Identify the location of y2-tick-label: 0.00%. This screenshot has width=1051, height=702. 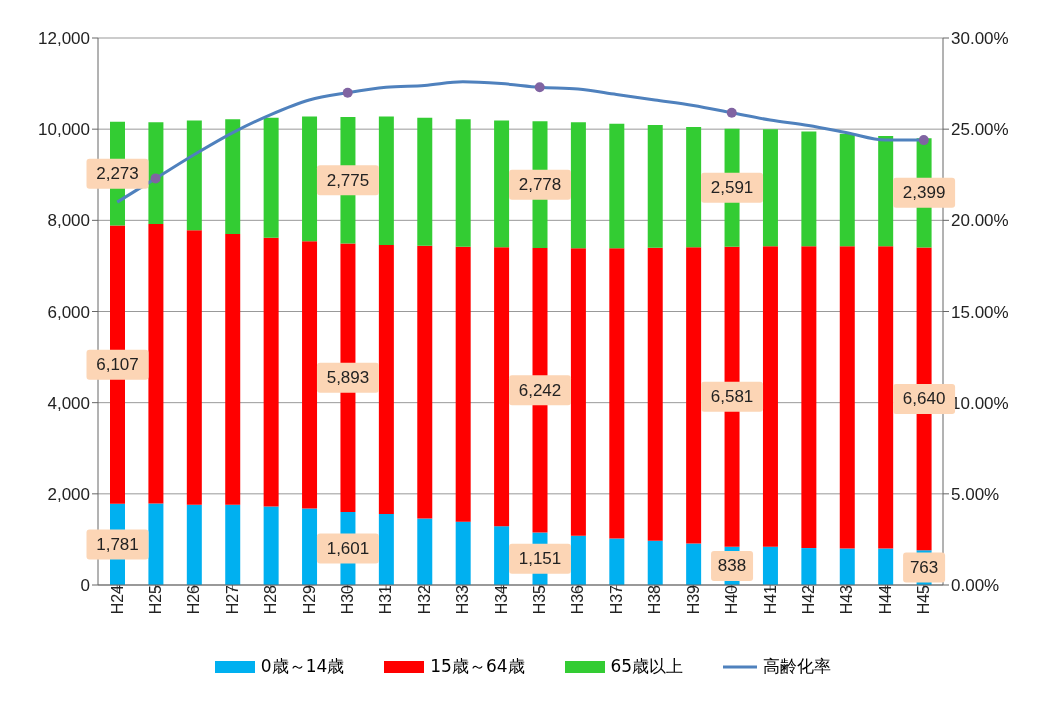
(975, 586).